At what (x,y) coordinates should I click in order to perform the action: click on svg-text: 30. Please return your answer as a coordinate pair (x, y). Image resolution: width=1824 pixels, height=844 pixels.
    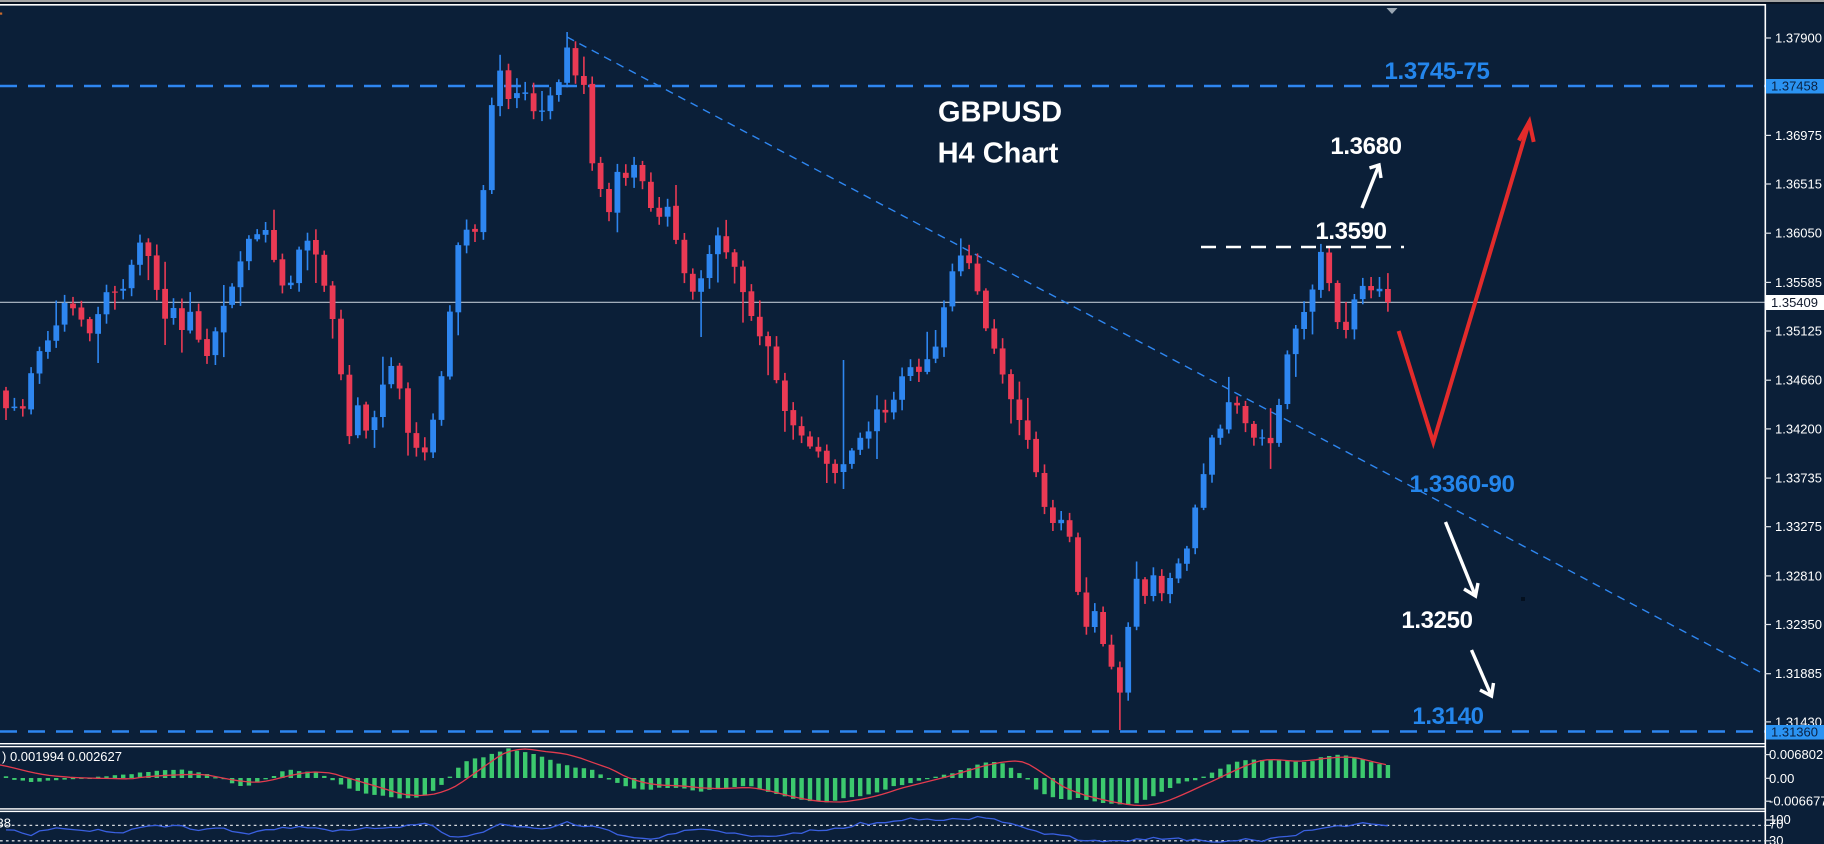
    Looking at the image, I should click on (1776, 838).